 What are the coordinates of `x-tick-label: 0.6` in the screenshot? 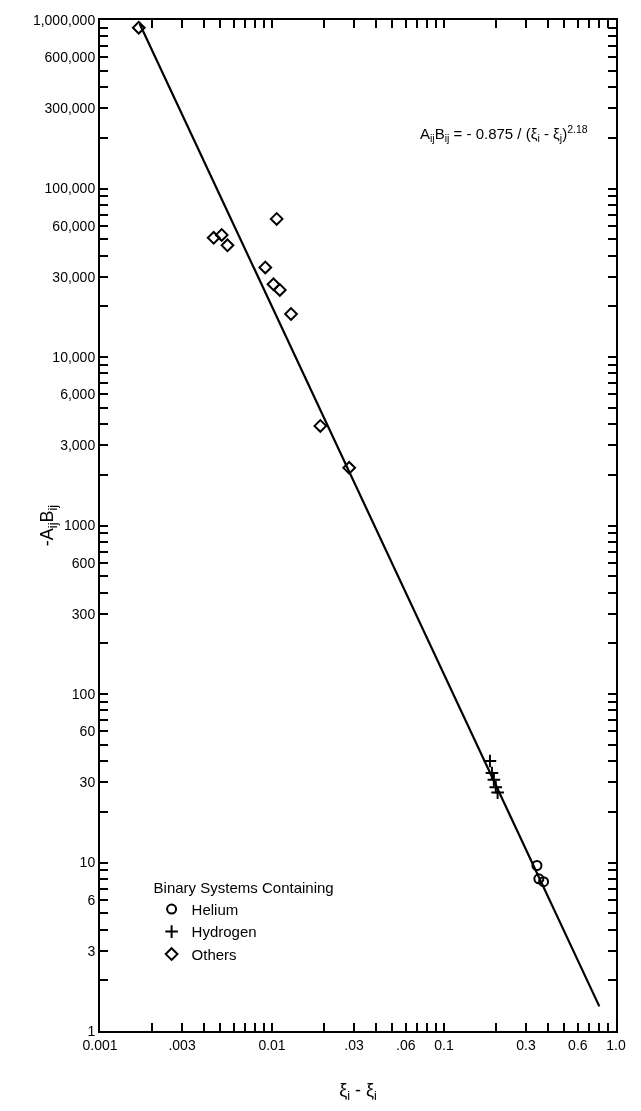 It's located at (578, 1044).